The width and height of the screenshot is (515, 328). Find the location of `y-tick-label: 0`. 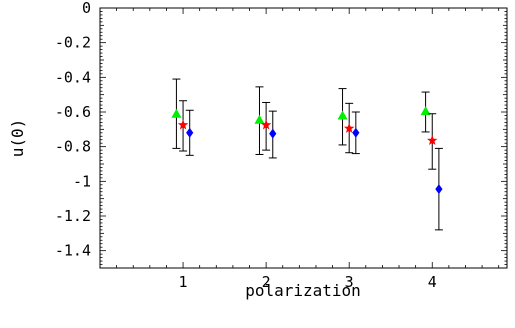

y-tick-label: 0 is located at coordinates (86, 8).